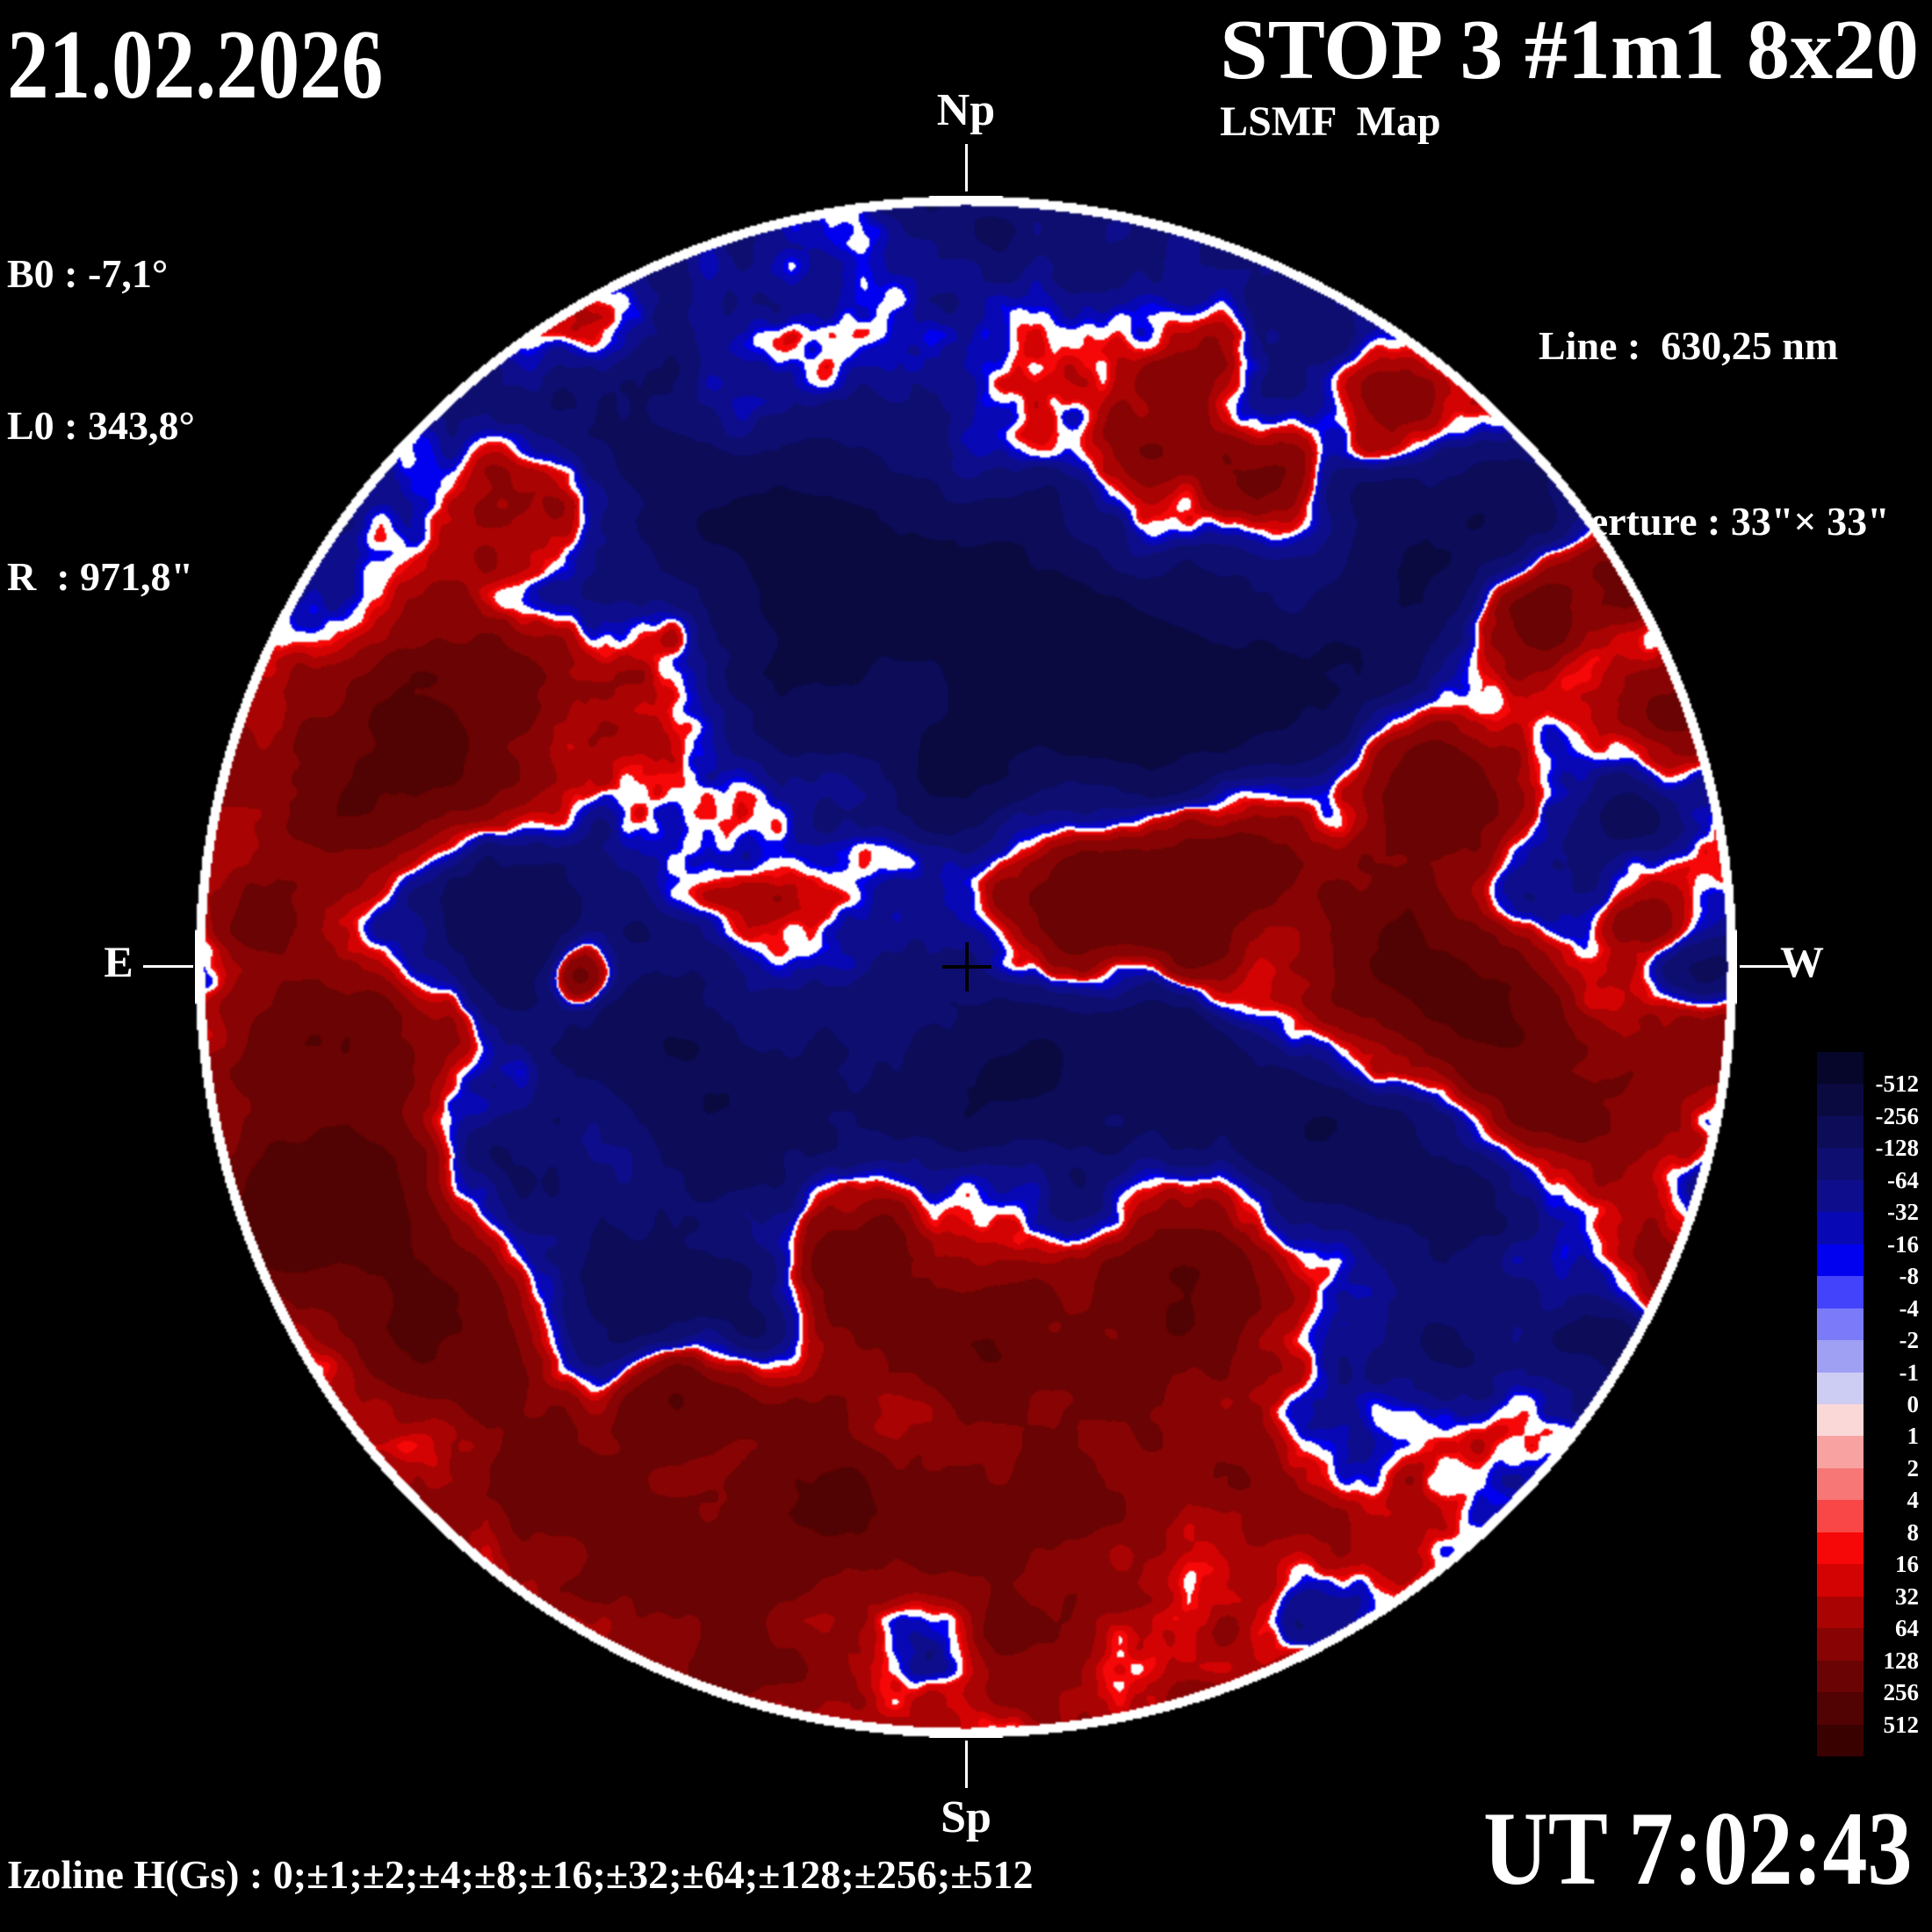 The image size is (1932, 1932). What do you see at coordinates (1909, 1276) in the screenshot?
I see `colorbar-label: -8` at bounding box center [1909, 1276].